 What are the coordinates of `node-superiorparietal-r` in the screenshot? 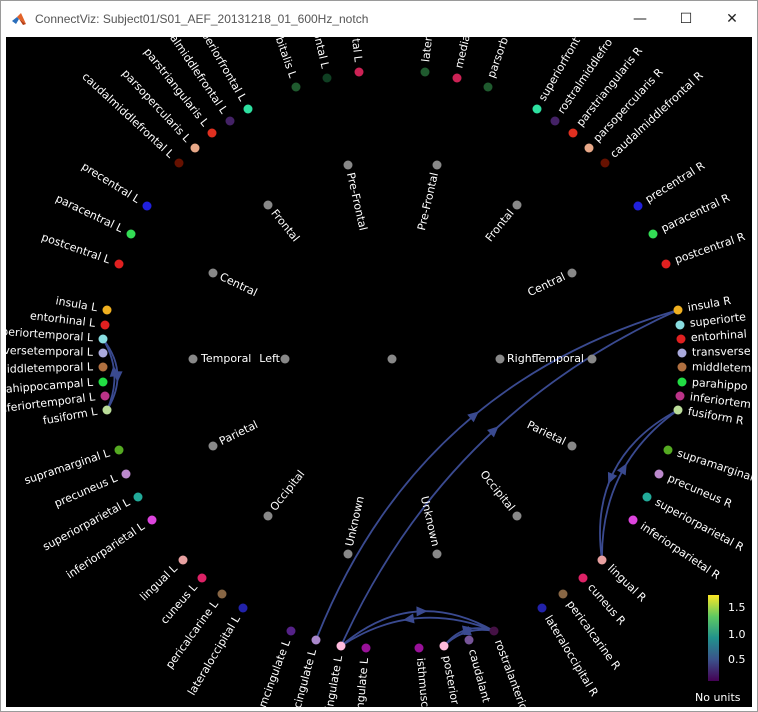 It's located at (647, 497).